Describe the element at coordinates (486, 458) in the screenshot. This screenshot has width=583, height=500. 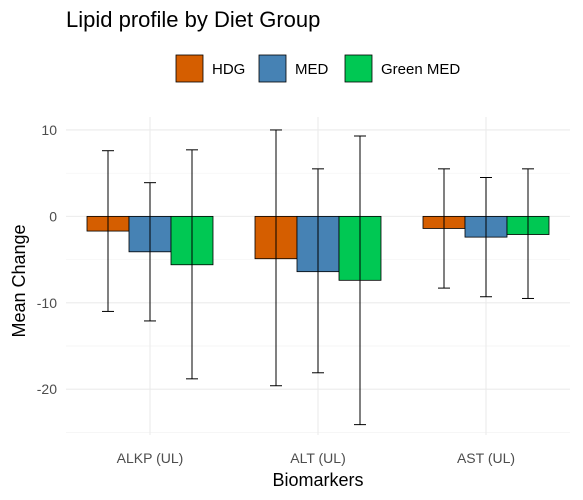
I see `x-tick-label: AST (UL)` at that location.